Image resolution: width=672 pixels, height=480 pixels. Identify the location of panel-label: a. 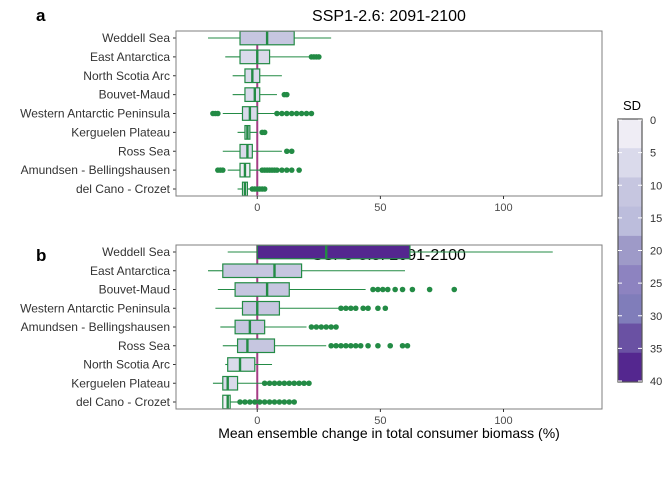
(41, 15).